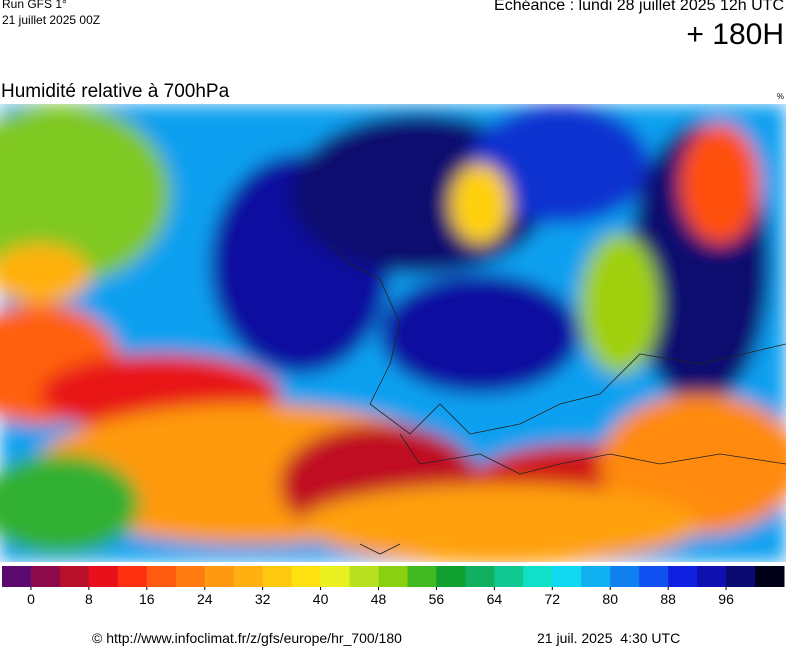  What do you see at coordinates (115, 91) in the screenshot?
I see `map-title: Humidité relative à 700hPa` at bounding box center [115, 91].